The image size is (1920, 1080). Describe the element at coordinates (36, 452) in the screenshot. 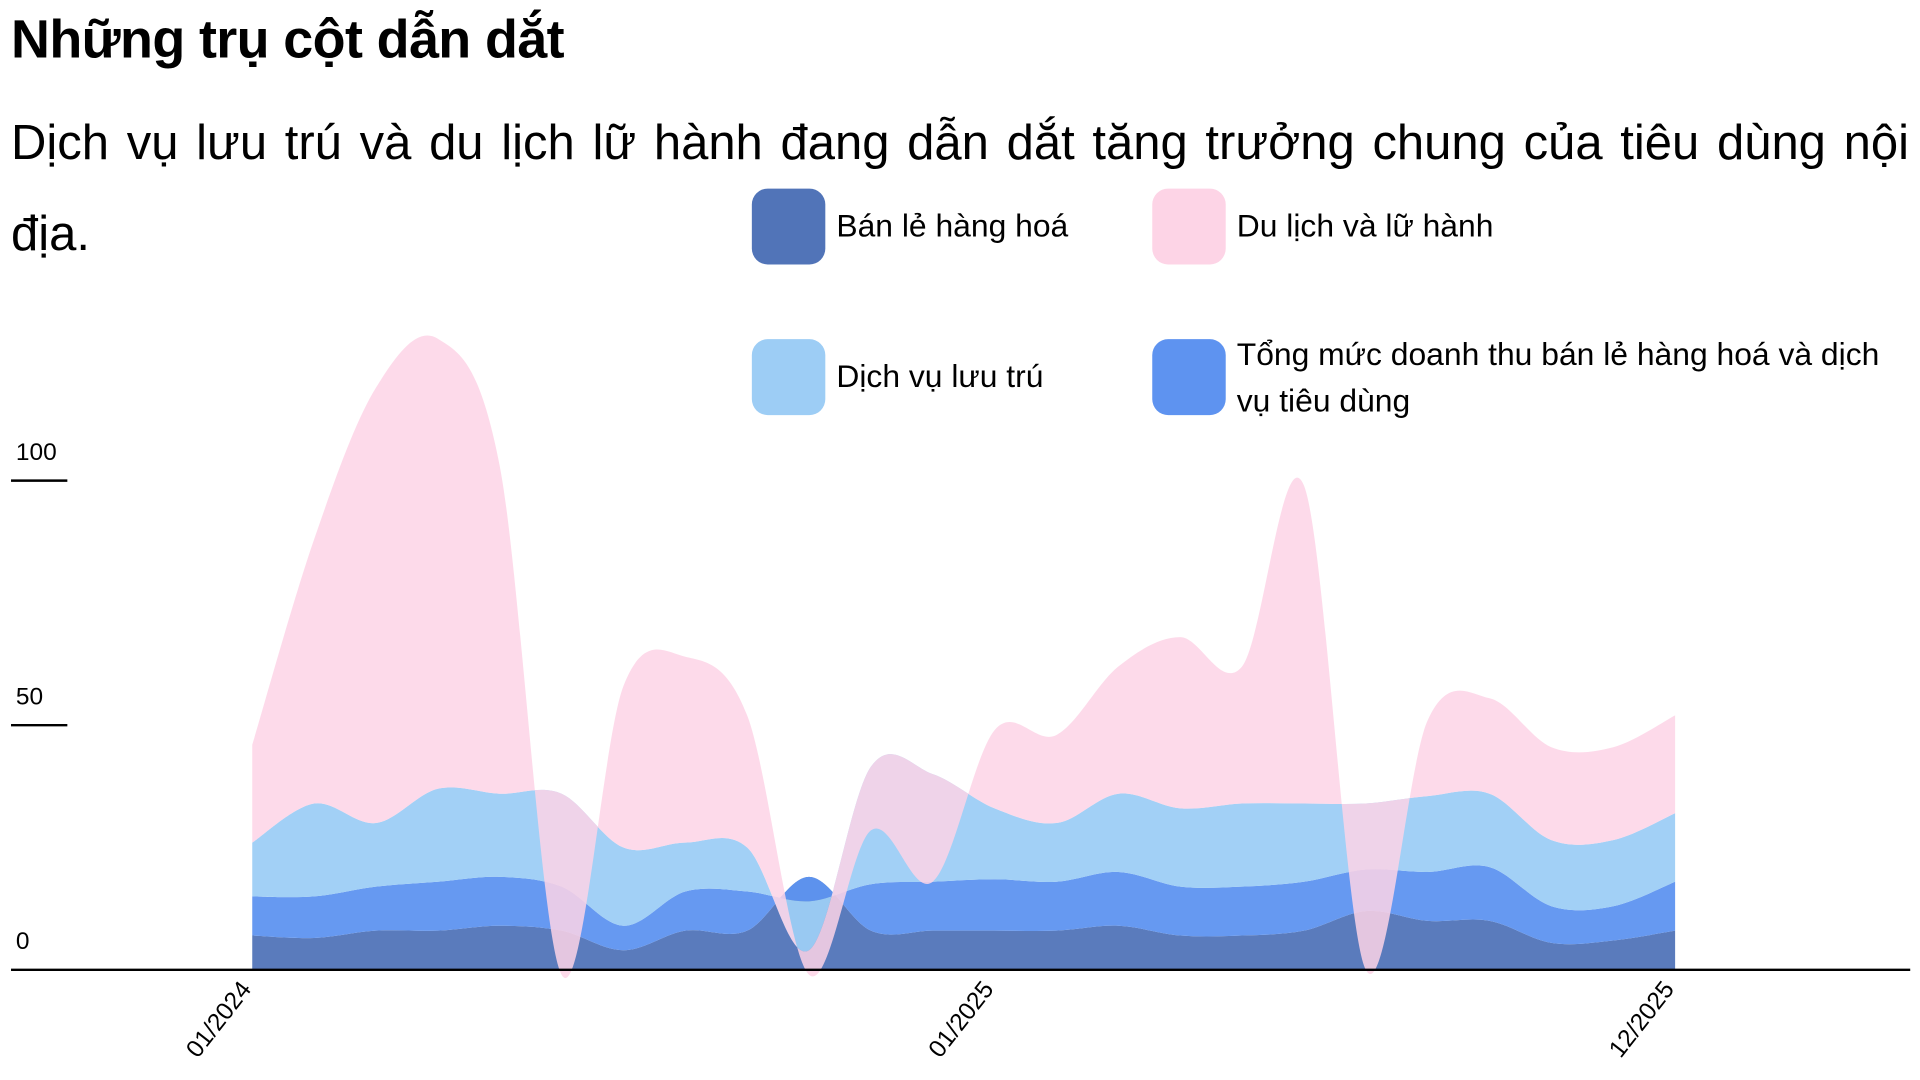

I see `y-tick-label: 100` at that location.